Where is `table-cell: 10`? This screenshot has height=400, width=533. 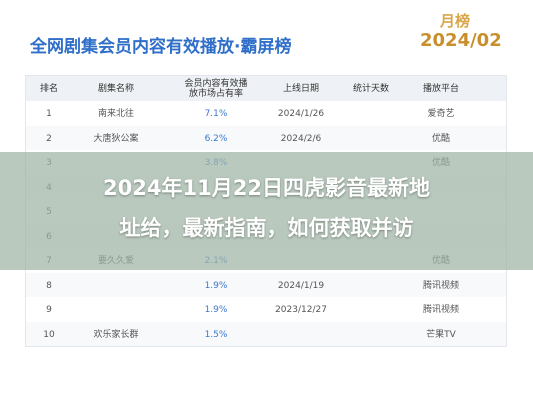 table-cell: 10 is located at coordinates (49, 334).